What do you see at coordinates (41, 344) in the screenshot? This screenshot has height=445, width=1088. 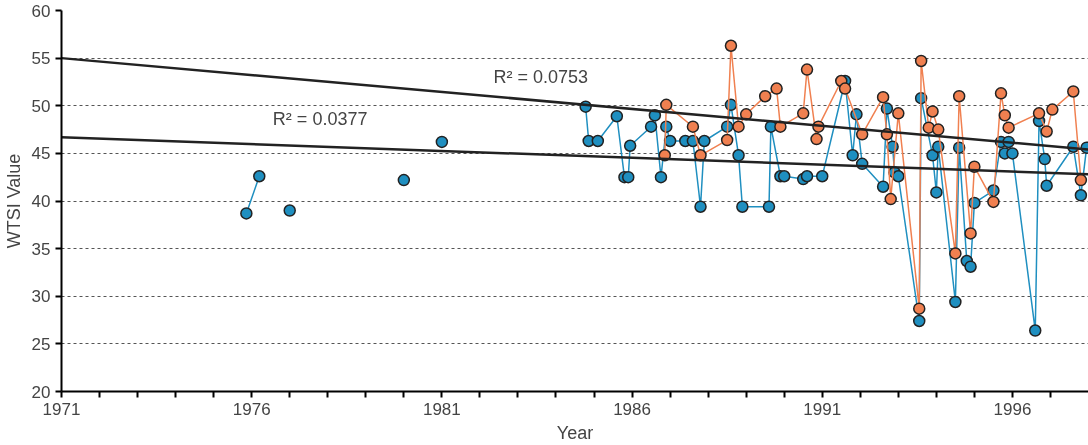 I see `y-tick-label: 25` at bounding box center [41, 344].